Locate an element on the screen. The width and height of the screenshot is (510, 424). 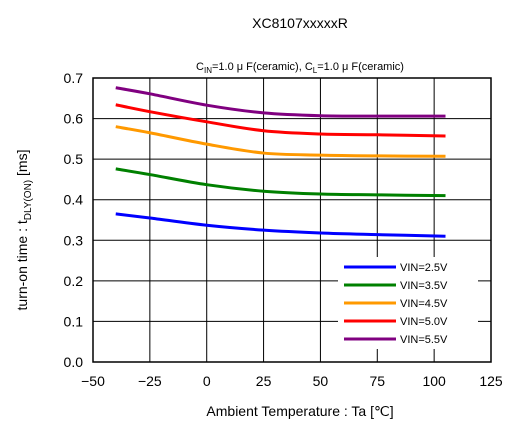
chart-title: XC8107xxxxxR is located at coordinates (300, 23).